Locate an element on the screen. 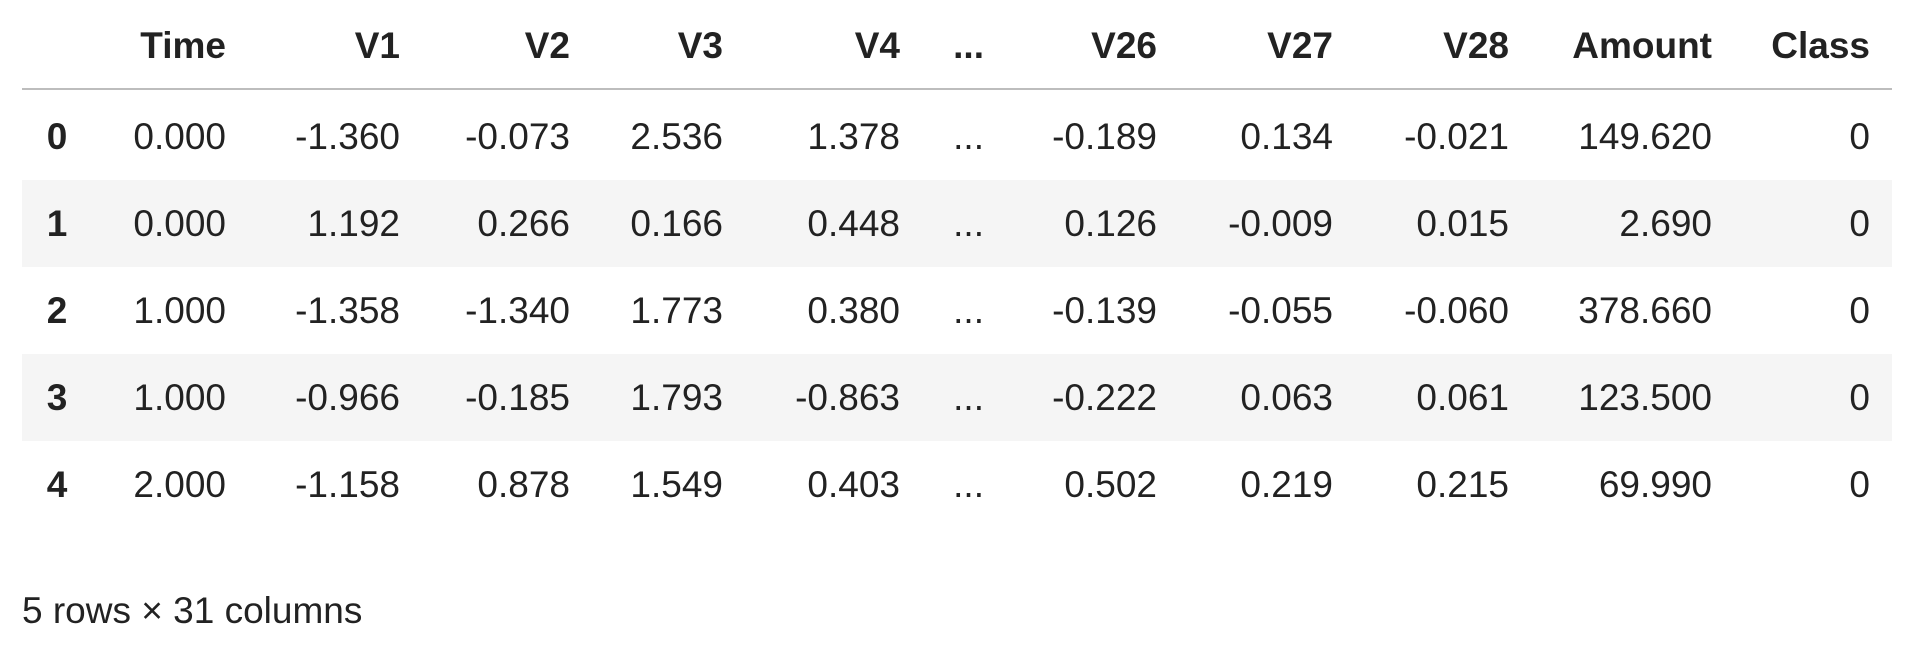 This screenshot has height=671, width=1920. header-rule is located at coordinates (957, 89).